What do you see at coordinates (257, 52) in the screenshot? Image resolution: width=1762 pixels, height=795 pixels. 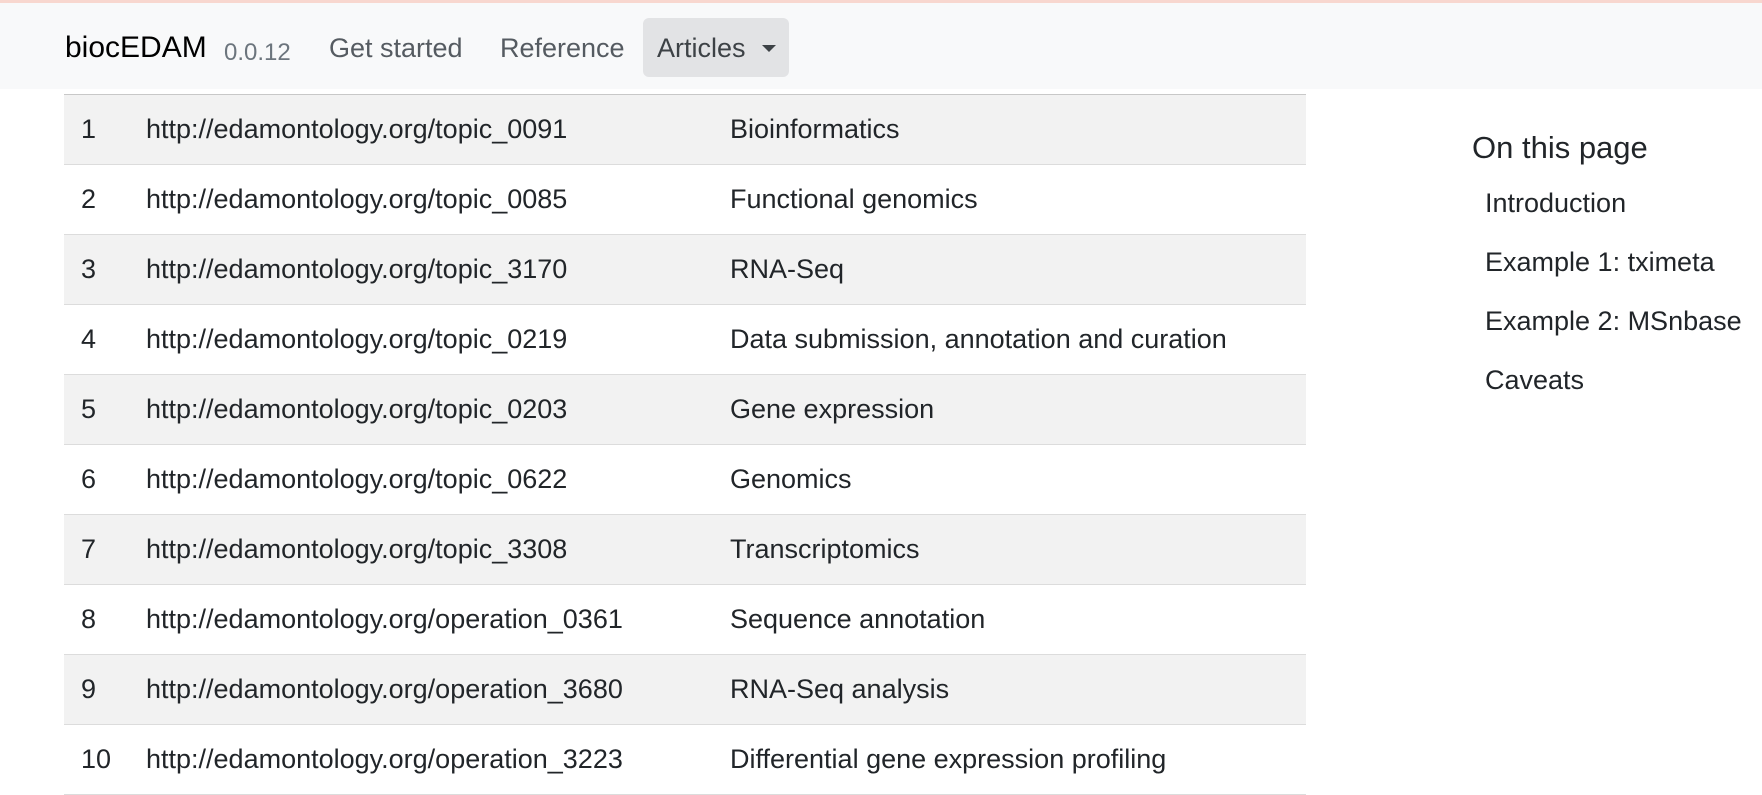 I see `version-badge: 0.0.12` at bounding box center [257, 52].